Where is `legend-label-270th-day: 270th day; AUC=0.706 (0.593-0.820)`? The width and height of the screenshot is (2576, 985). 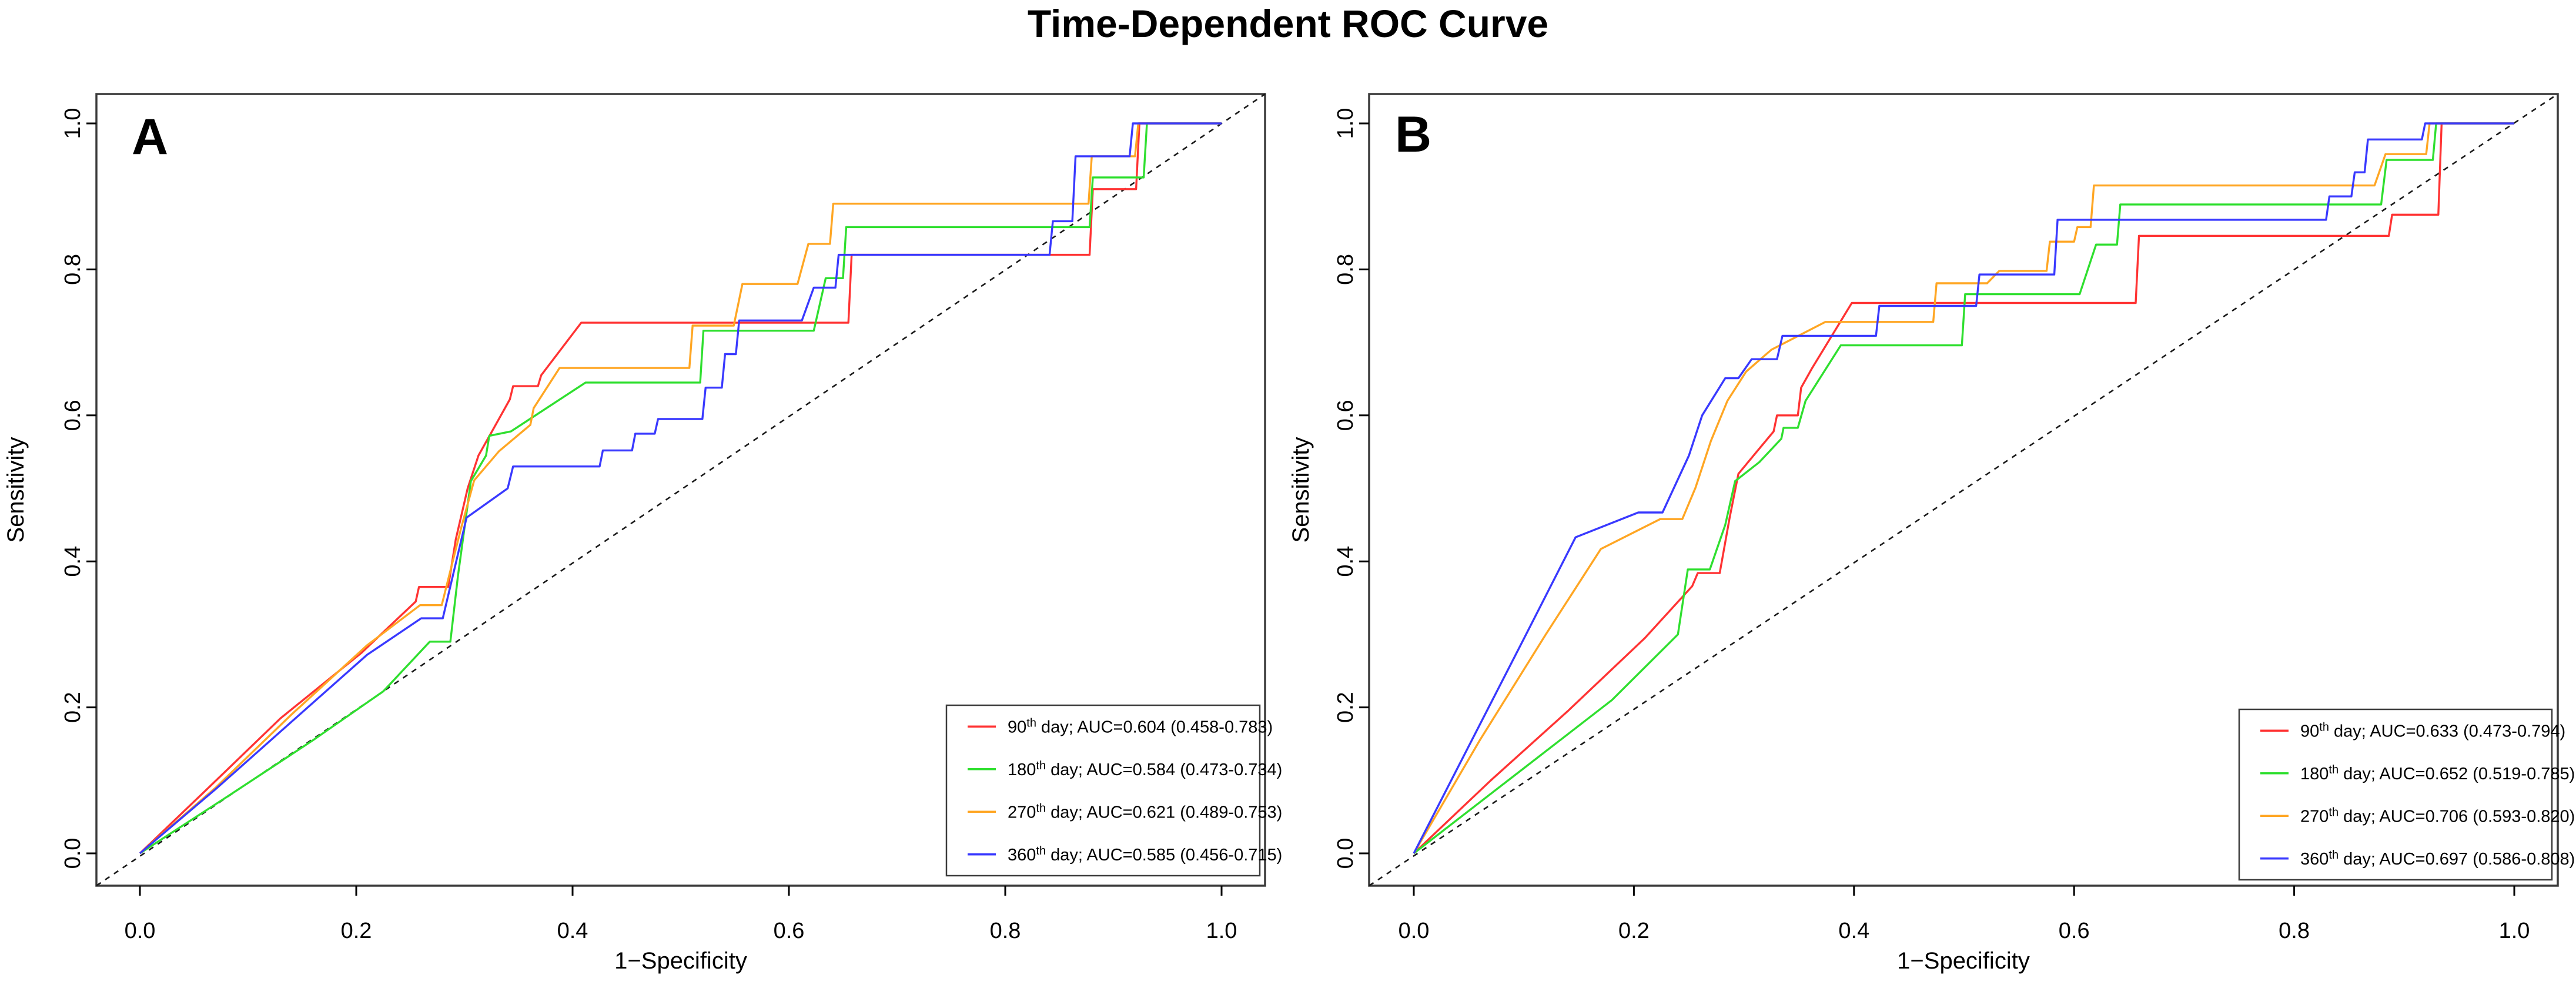 legend-label-270th-day: 270th day; AUC=0.706 (0.593-0.820) is located at coordinates (2437, 816).